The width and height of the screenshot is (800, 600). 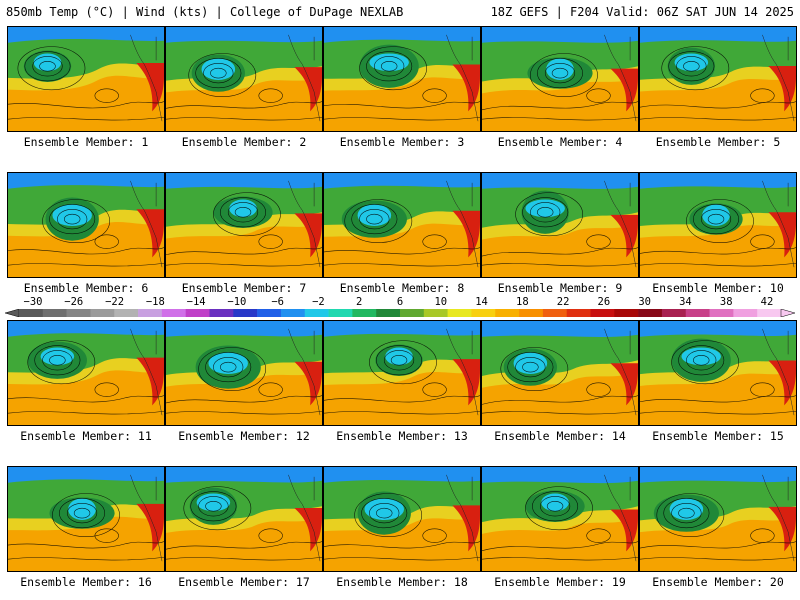 What do you see at coordinates (359, 302) in the screenshot?
I see `colorbar-tick-label: 2` at bounding box center [359, 302].